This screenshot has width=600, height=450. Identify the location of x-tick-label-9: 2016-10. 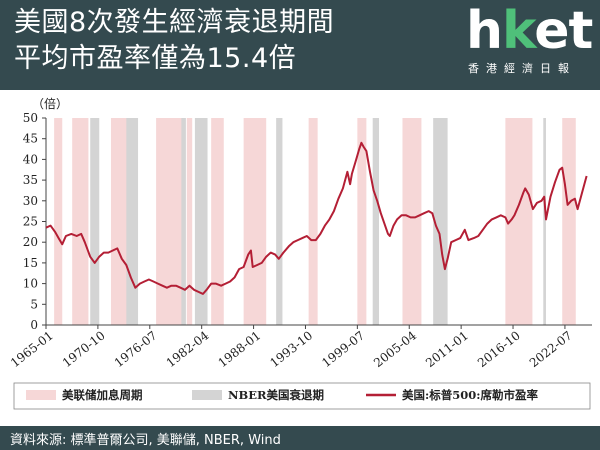
(499, 349).